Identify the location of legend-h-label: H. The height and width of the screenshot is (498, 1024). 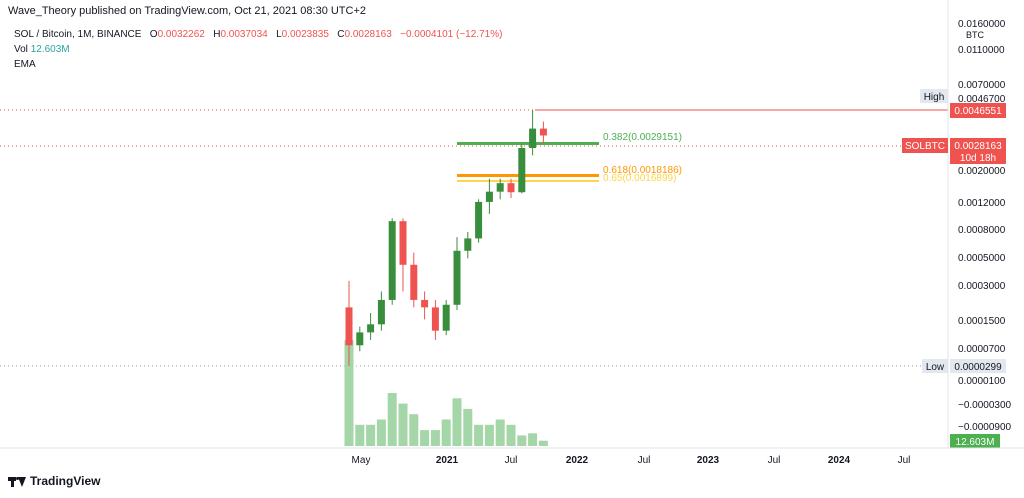
(217, 34).